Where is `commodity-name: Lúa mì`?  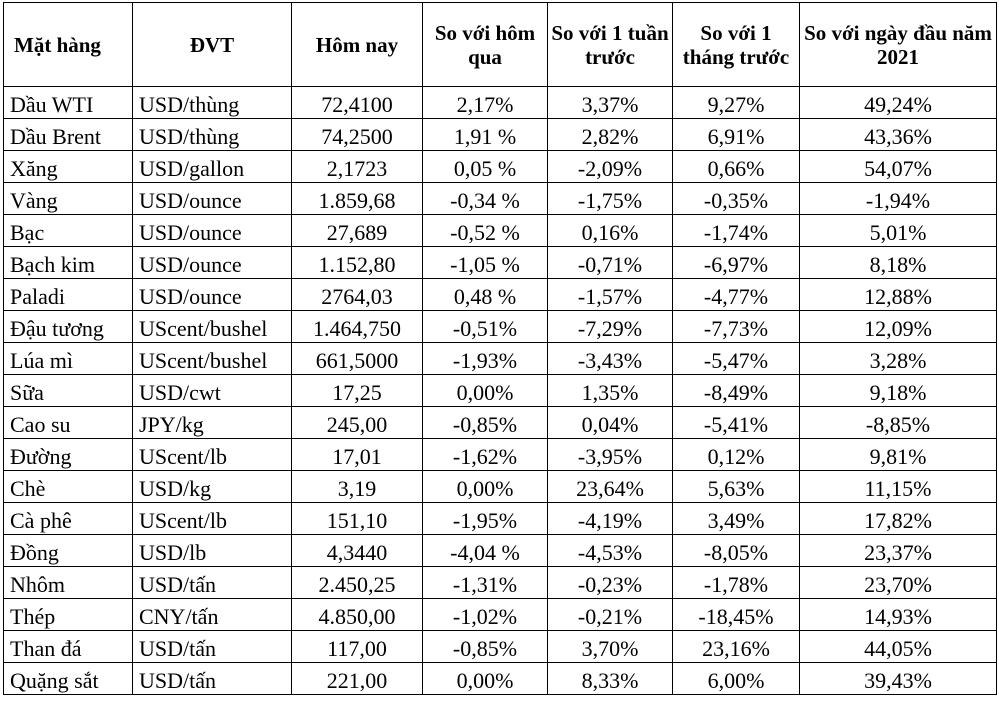 commodity-name: Lúa mì is located at coordinates (68, 358).